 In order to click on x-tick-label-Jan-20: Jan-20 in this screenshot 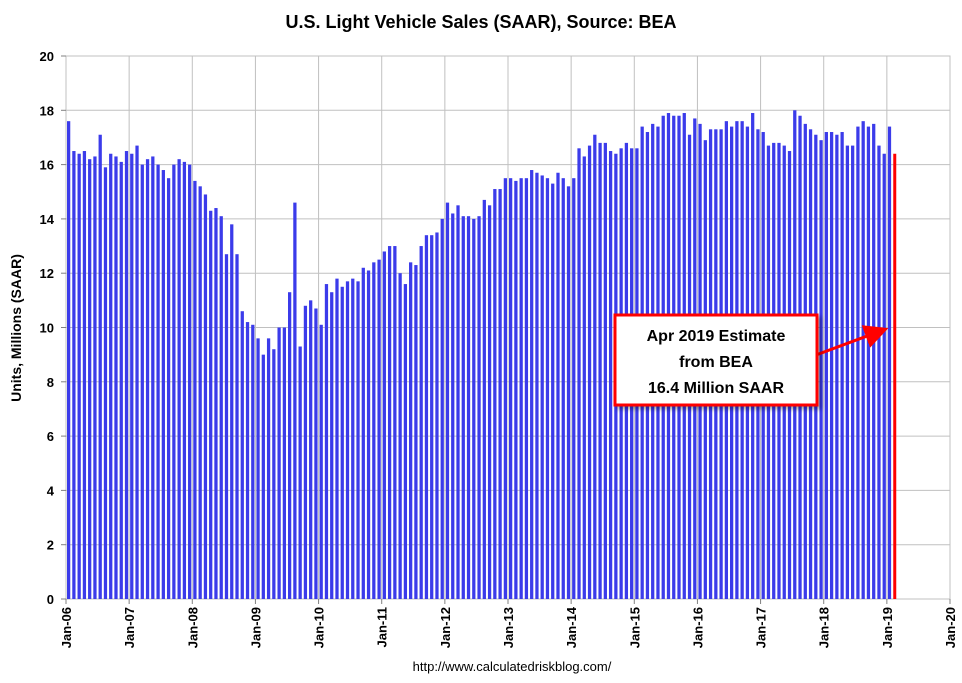, I will do `click(950, 627)`.